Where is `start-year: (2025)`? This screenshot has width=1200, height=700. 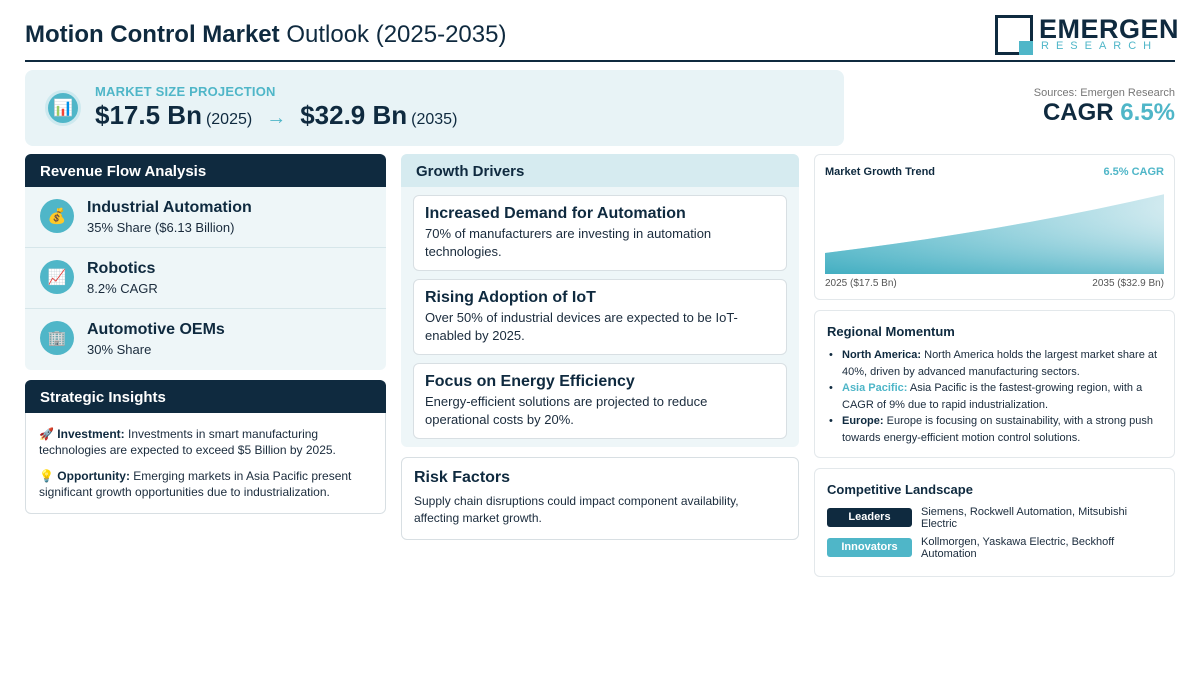
start-year: (2025) is located at coordinates (229, 119).